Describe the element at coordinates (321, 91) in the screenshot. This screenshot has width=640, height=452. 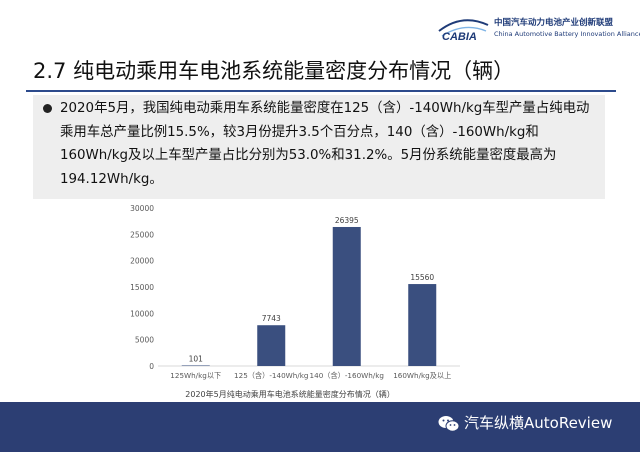
I see `title-divider` at that location.